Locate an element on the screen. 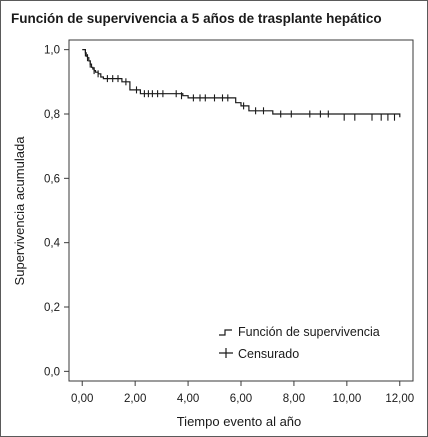 The width and height of the screenshot is (428, 437). y-axis: 0,0 0,2 0,4 0,6 0,8 1,0 is located at coordinates (56, 211).